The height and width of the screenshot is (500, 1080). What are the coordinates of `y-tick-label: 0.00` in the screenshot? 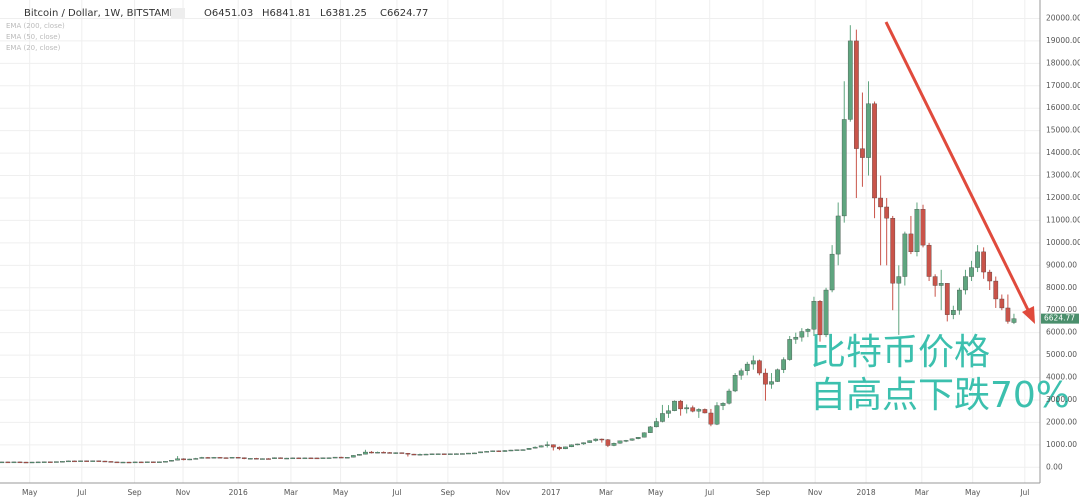 It's located at (1054, 466).